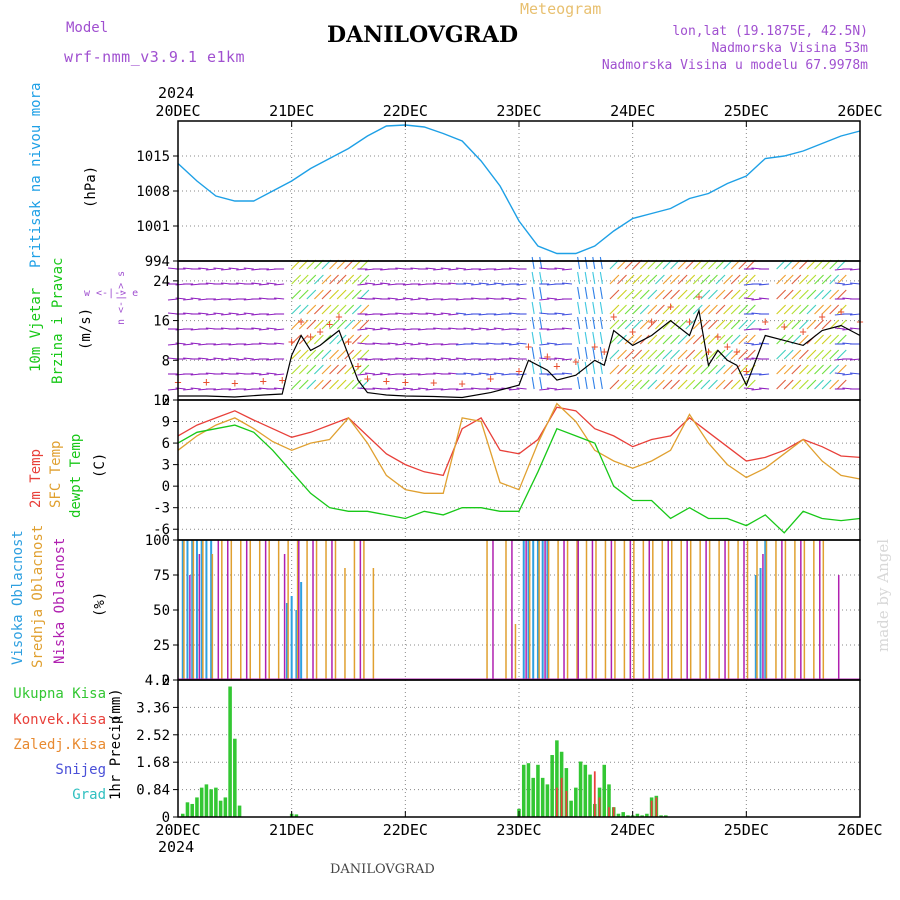  Describe the element at coordinates (111, 293) in the screenshot. I see `wind-direction-legend-we: w <-|-> e` at that location.